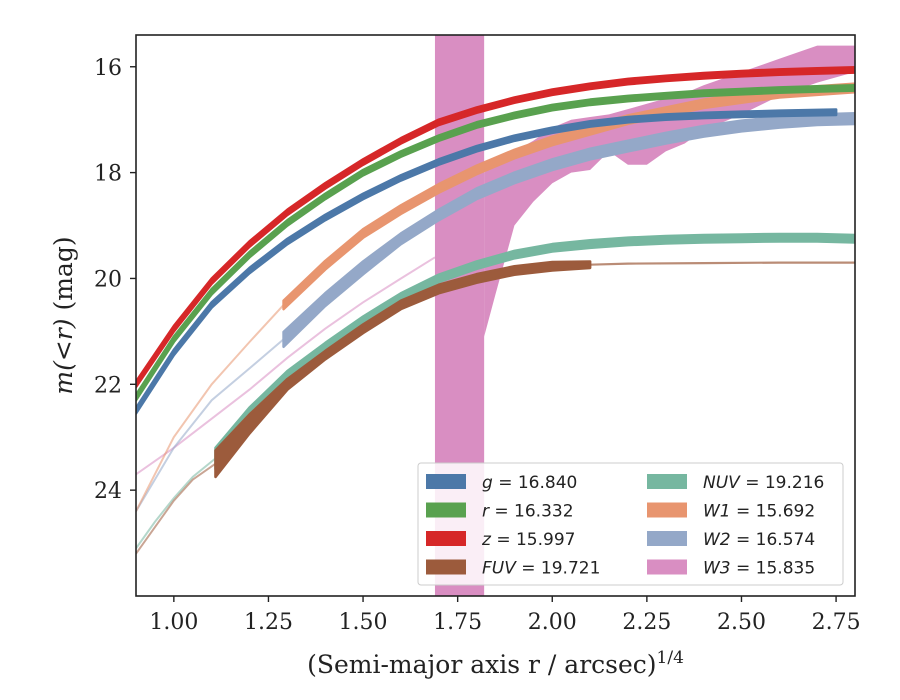 The image size is (900, 700). Describe the element at coordinates (552, 622) in the screenshot. I see `x-tick-label: 2.00` at that location.